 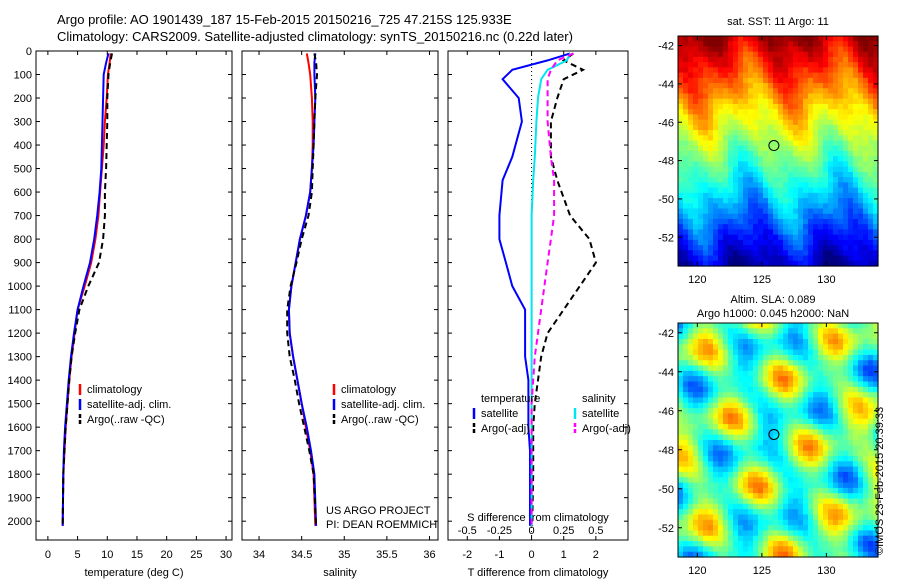 What do you see at coordinates (23, 193) in the screenshot?
I see `y-tick-label: 600` at bounding box center [23, 193].